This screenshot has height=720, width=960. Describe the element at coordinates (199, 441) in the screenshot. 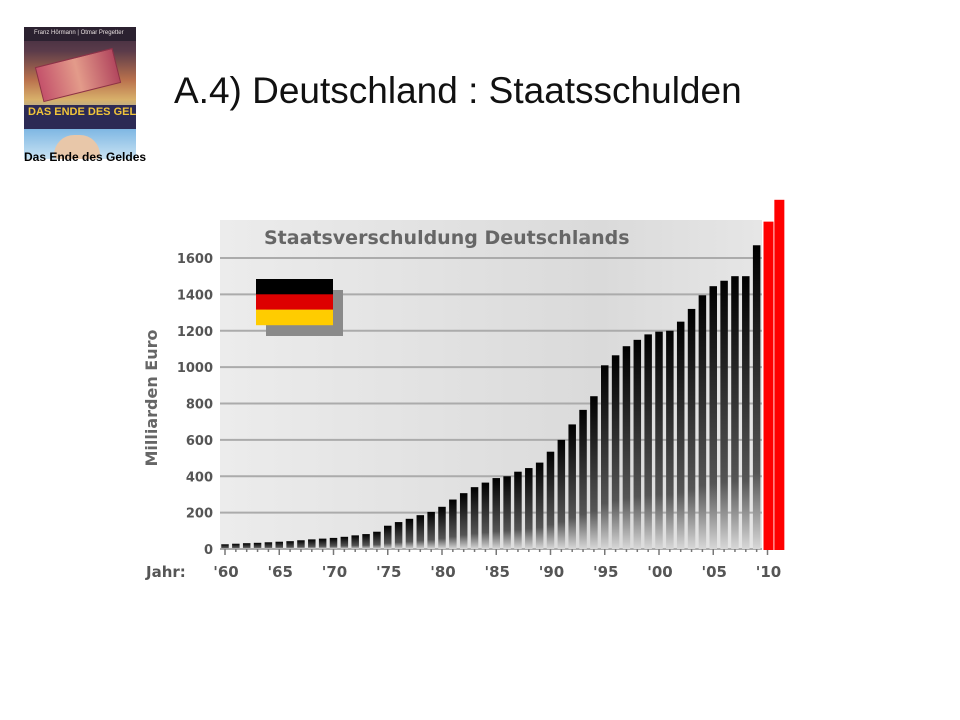

I see `y-tick-label: 600` at that location.